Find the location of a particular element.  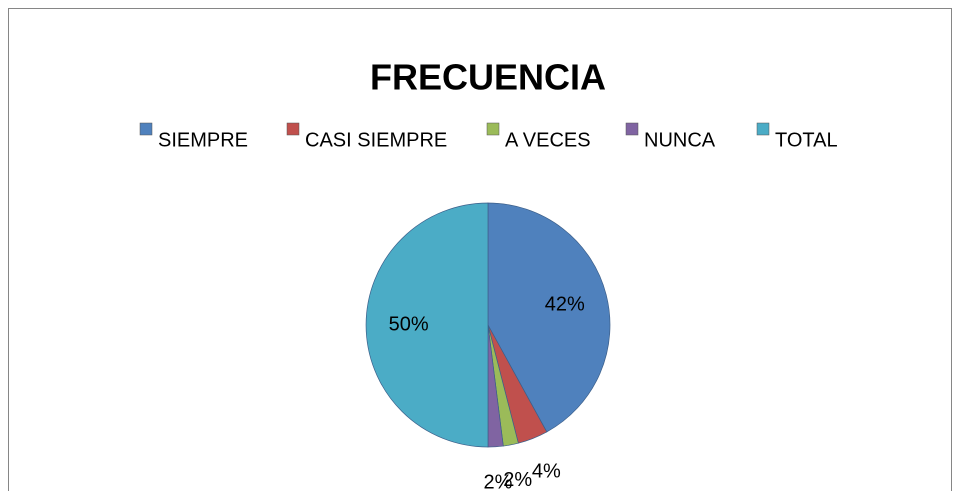

data-label: 50% is located at coordinates (409, 324).